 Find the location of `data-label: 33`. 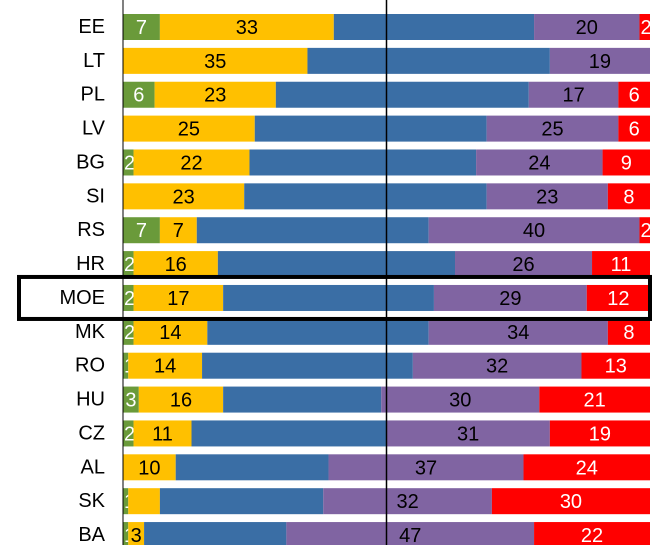

data-label: 33 is located at coordinates (247, 28).